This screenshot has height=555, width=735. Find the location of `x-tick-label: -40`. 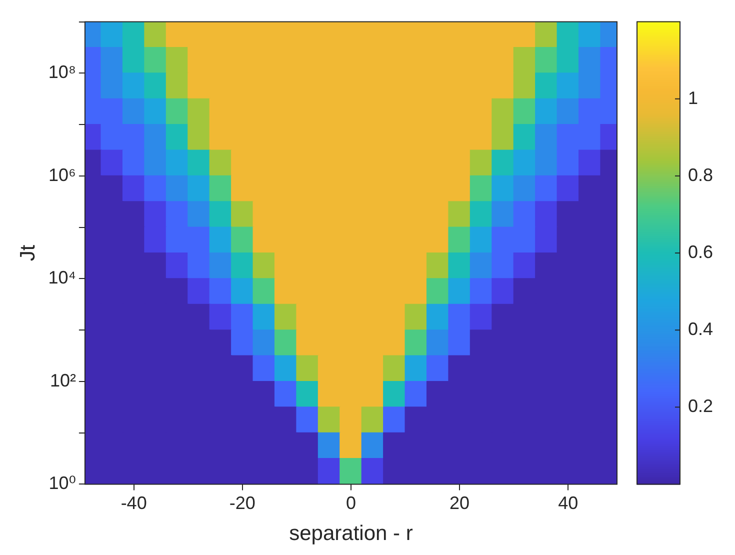

x-tick-label: -40 is located at coordinates (133, 502).